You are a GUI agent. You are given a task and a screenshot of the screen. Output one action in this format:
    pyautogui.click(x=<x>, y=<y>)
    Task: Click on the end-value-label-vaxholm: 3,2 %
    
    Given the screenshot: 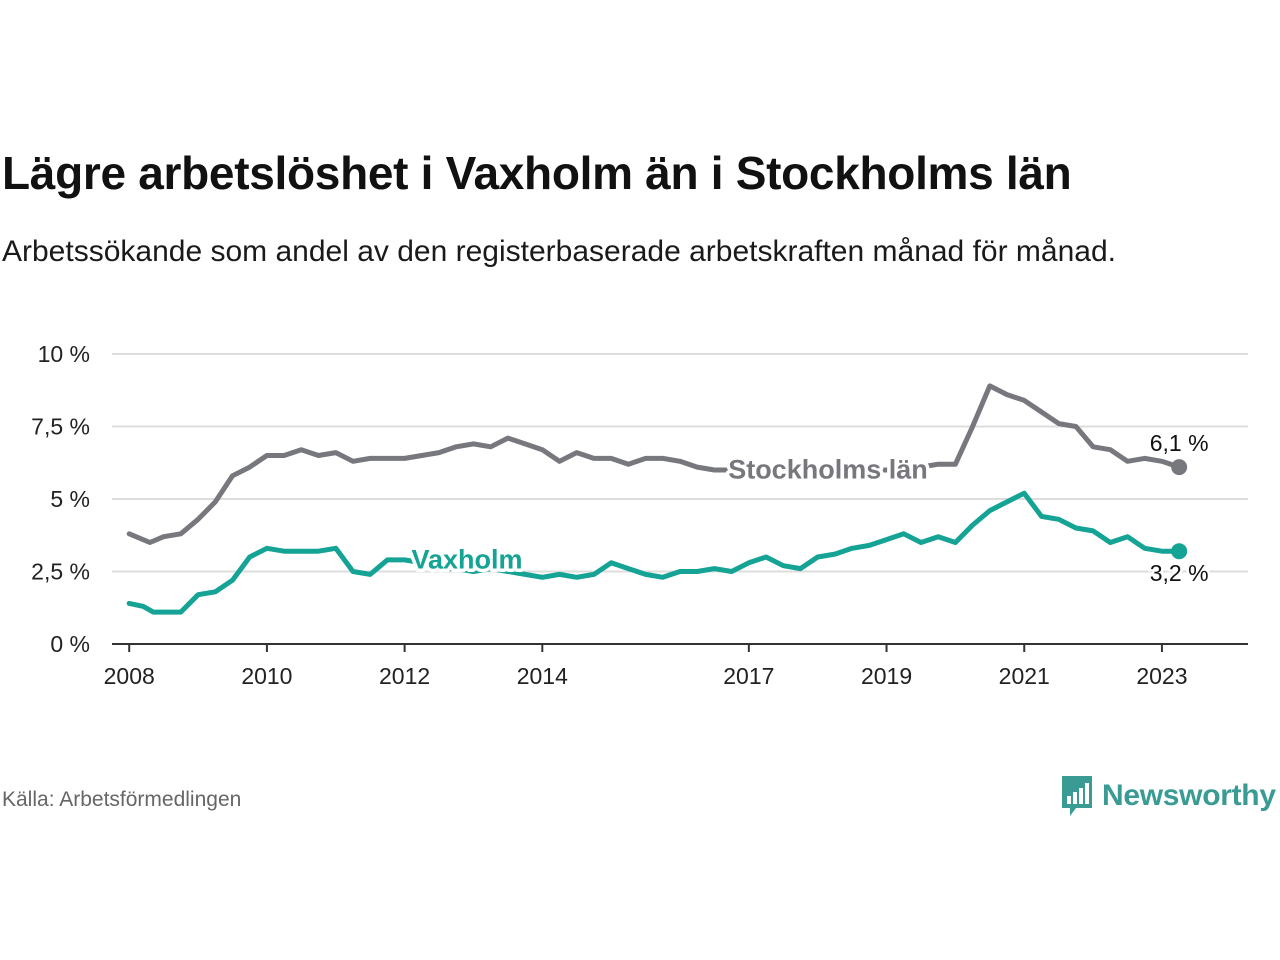 What is the action you would take?
    pyautogui.click(x=1179, y=573)
    